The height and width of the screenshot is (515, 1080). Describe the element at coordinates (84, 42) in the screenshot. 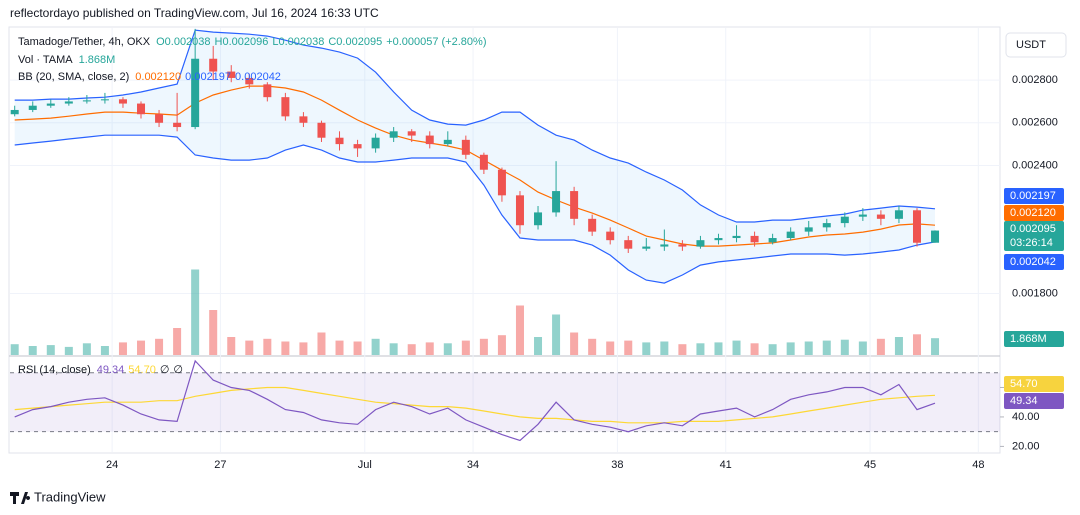

I see `symbol: Tamadoge/Tether, 4h, OKX` at that location.